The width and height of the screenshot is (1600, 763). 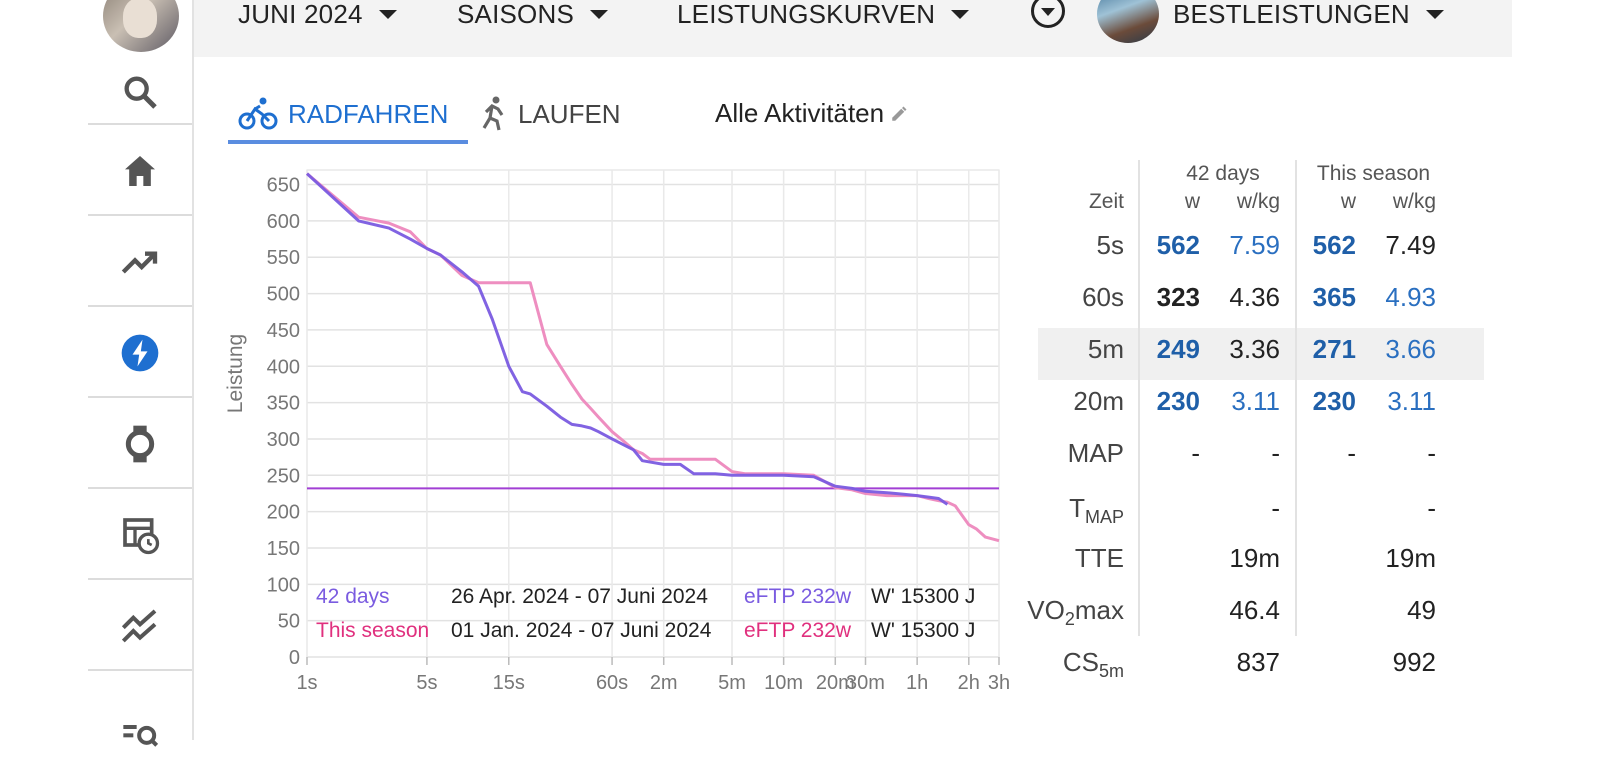 I want to click on bests-dropdown: BESTLEISTUNGEN, so click(x=1308, y=14).